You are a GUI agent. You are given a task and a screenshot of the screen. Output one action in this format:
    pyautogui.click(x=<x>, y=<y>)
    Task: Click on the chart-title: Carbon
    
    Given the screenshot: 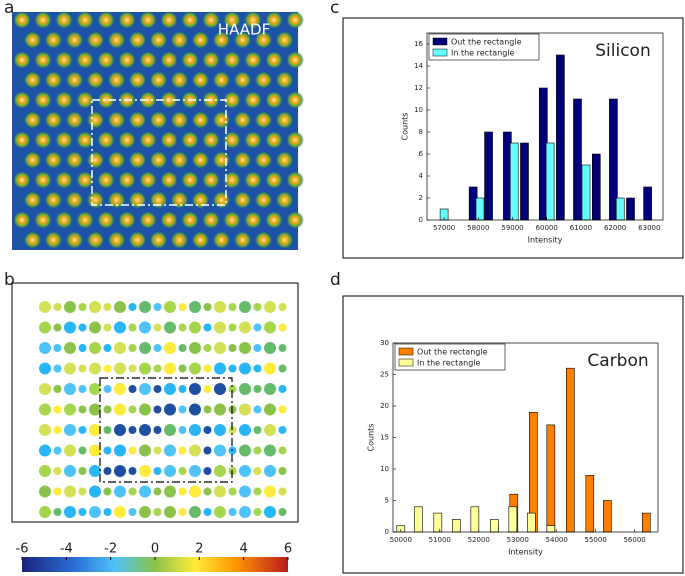 What is the action you would take?
    pyautogui.click(x=617, y=361)
    